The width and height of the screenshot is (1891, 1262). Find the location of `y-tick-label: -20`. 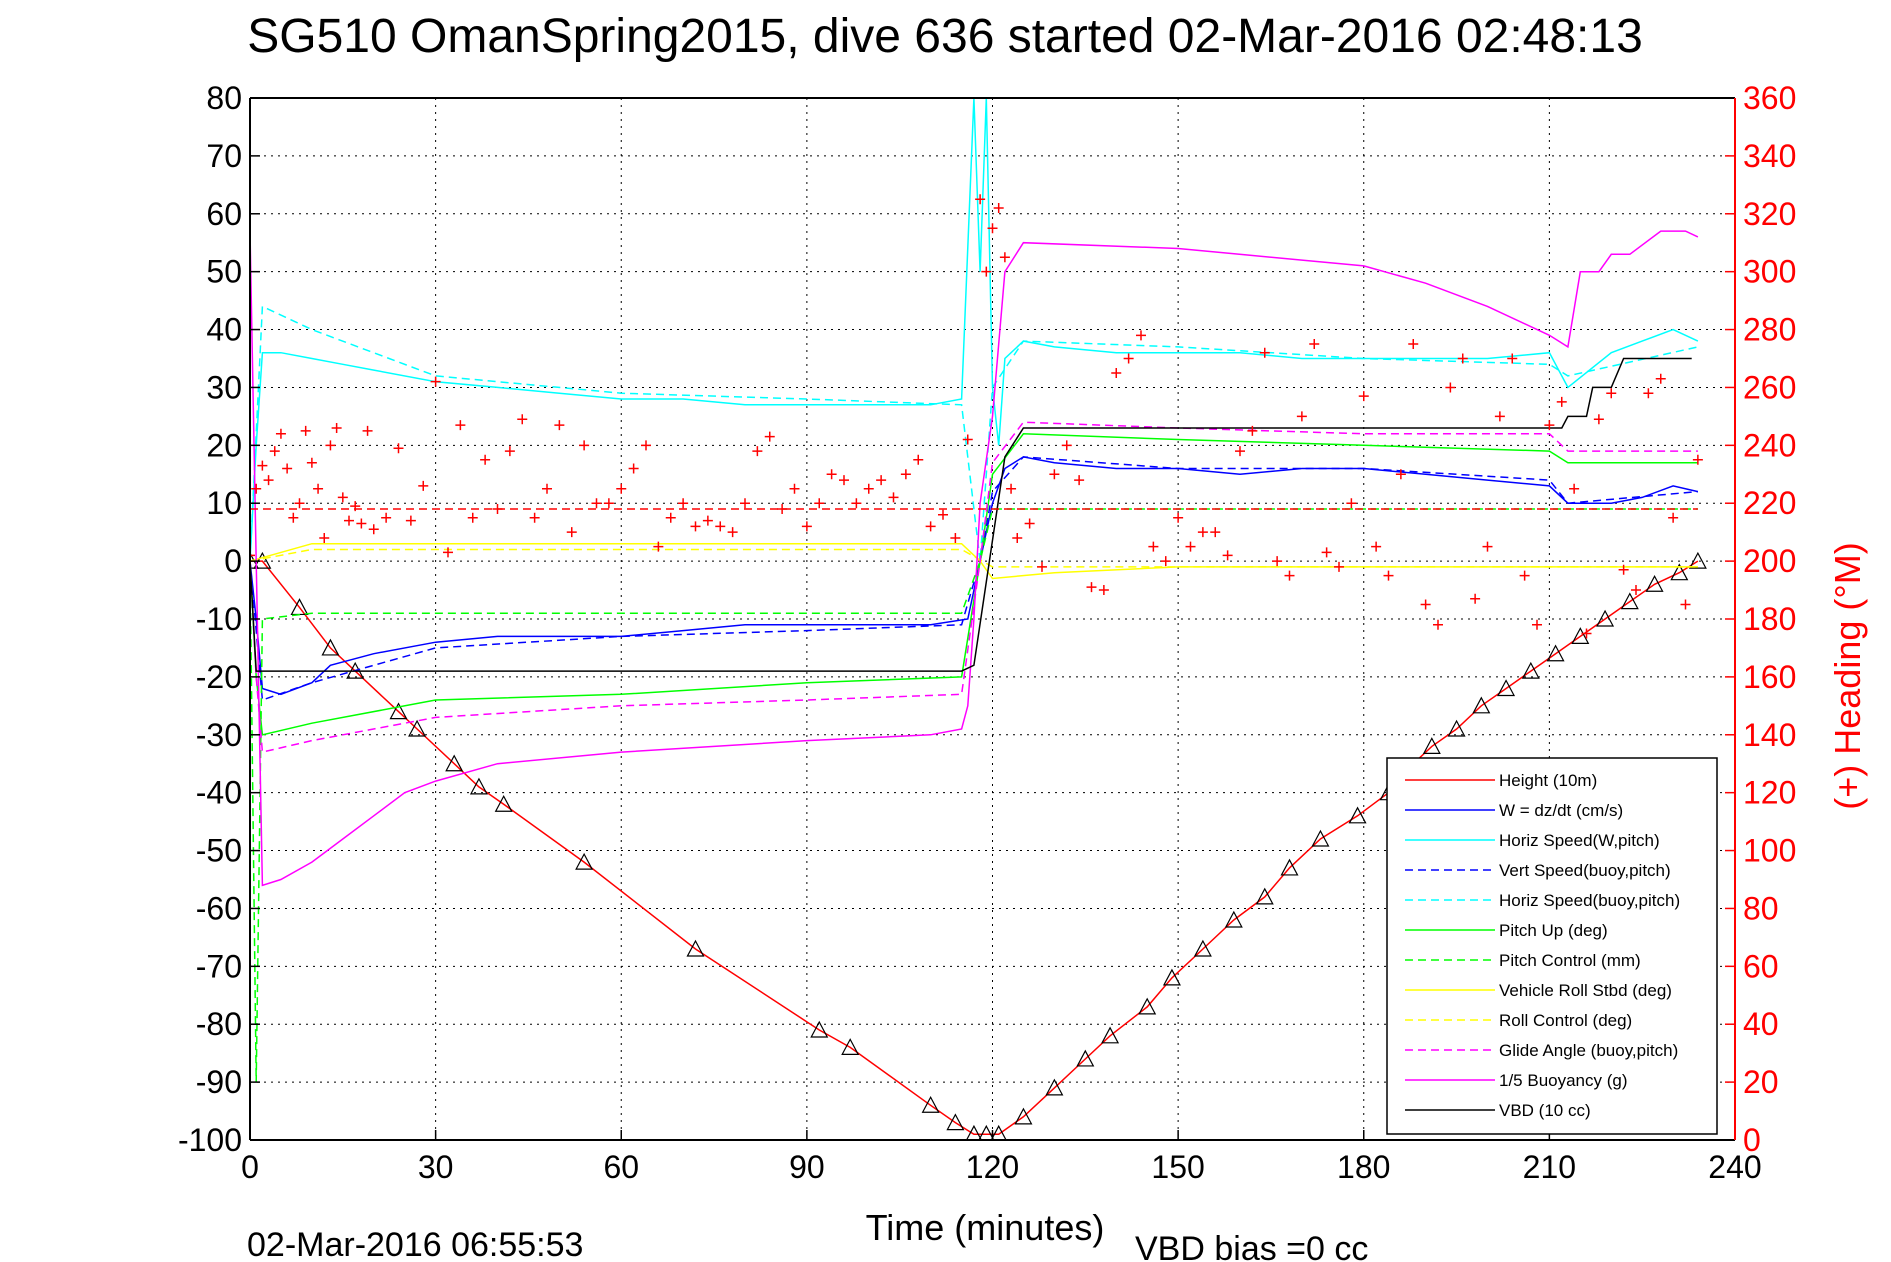

y-tick-label: -20 is located at coordinates (219, 677).